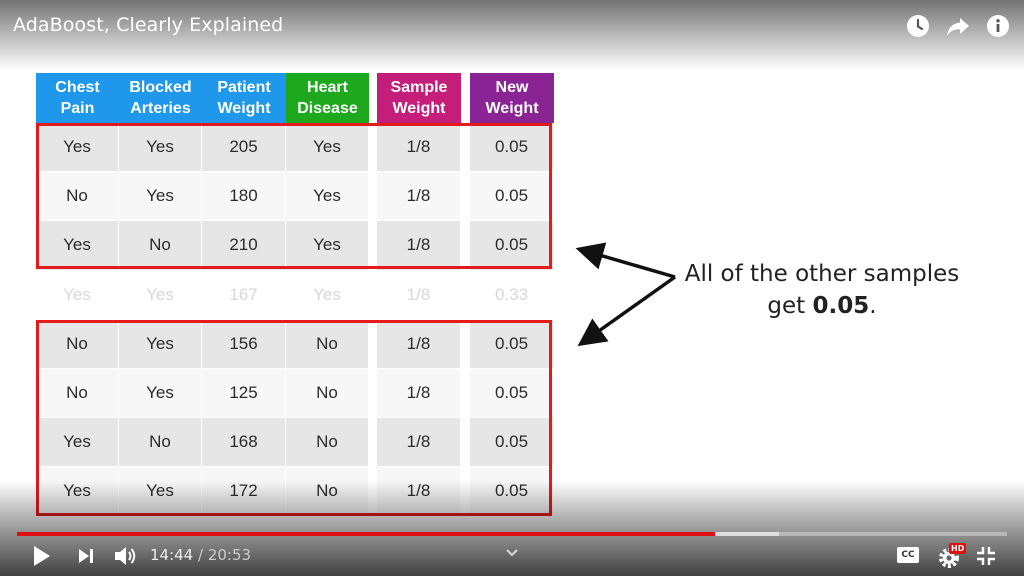  I want to click on exit-fullscreen-icon, so click(986, 556).